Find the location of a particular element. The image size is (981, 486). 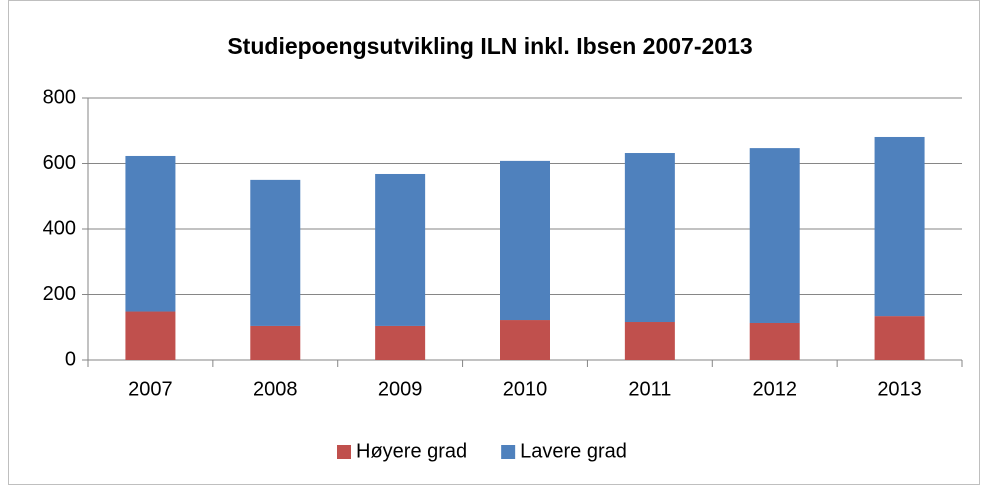

x-tick-label: 2009 is located at coordinates (400, 389).